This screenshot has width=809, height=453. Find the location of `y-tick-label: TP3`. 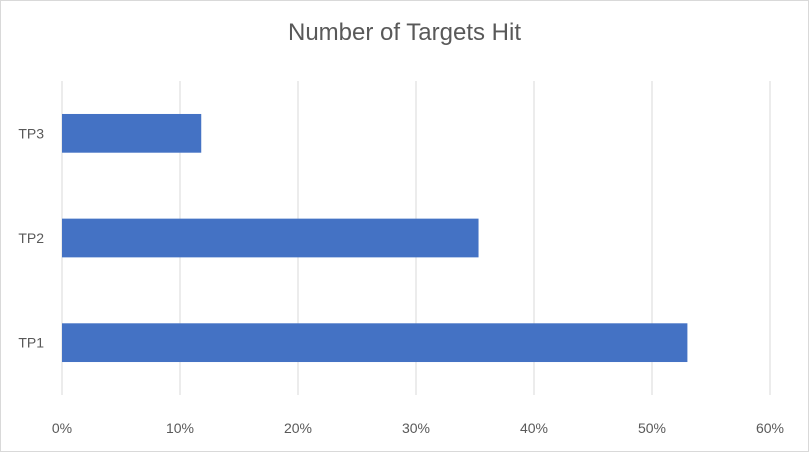

y-tick-label: TP3 is located at coordinates (31, 133).